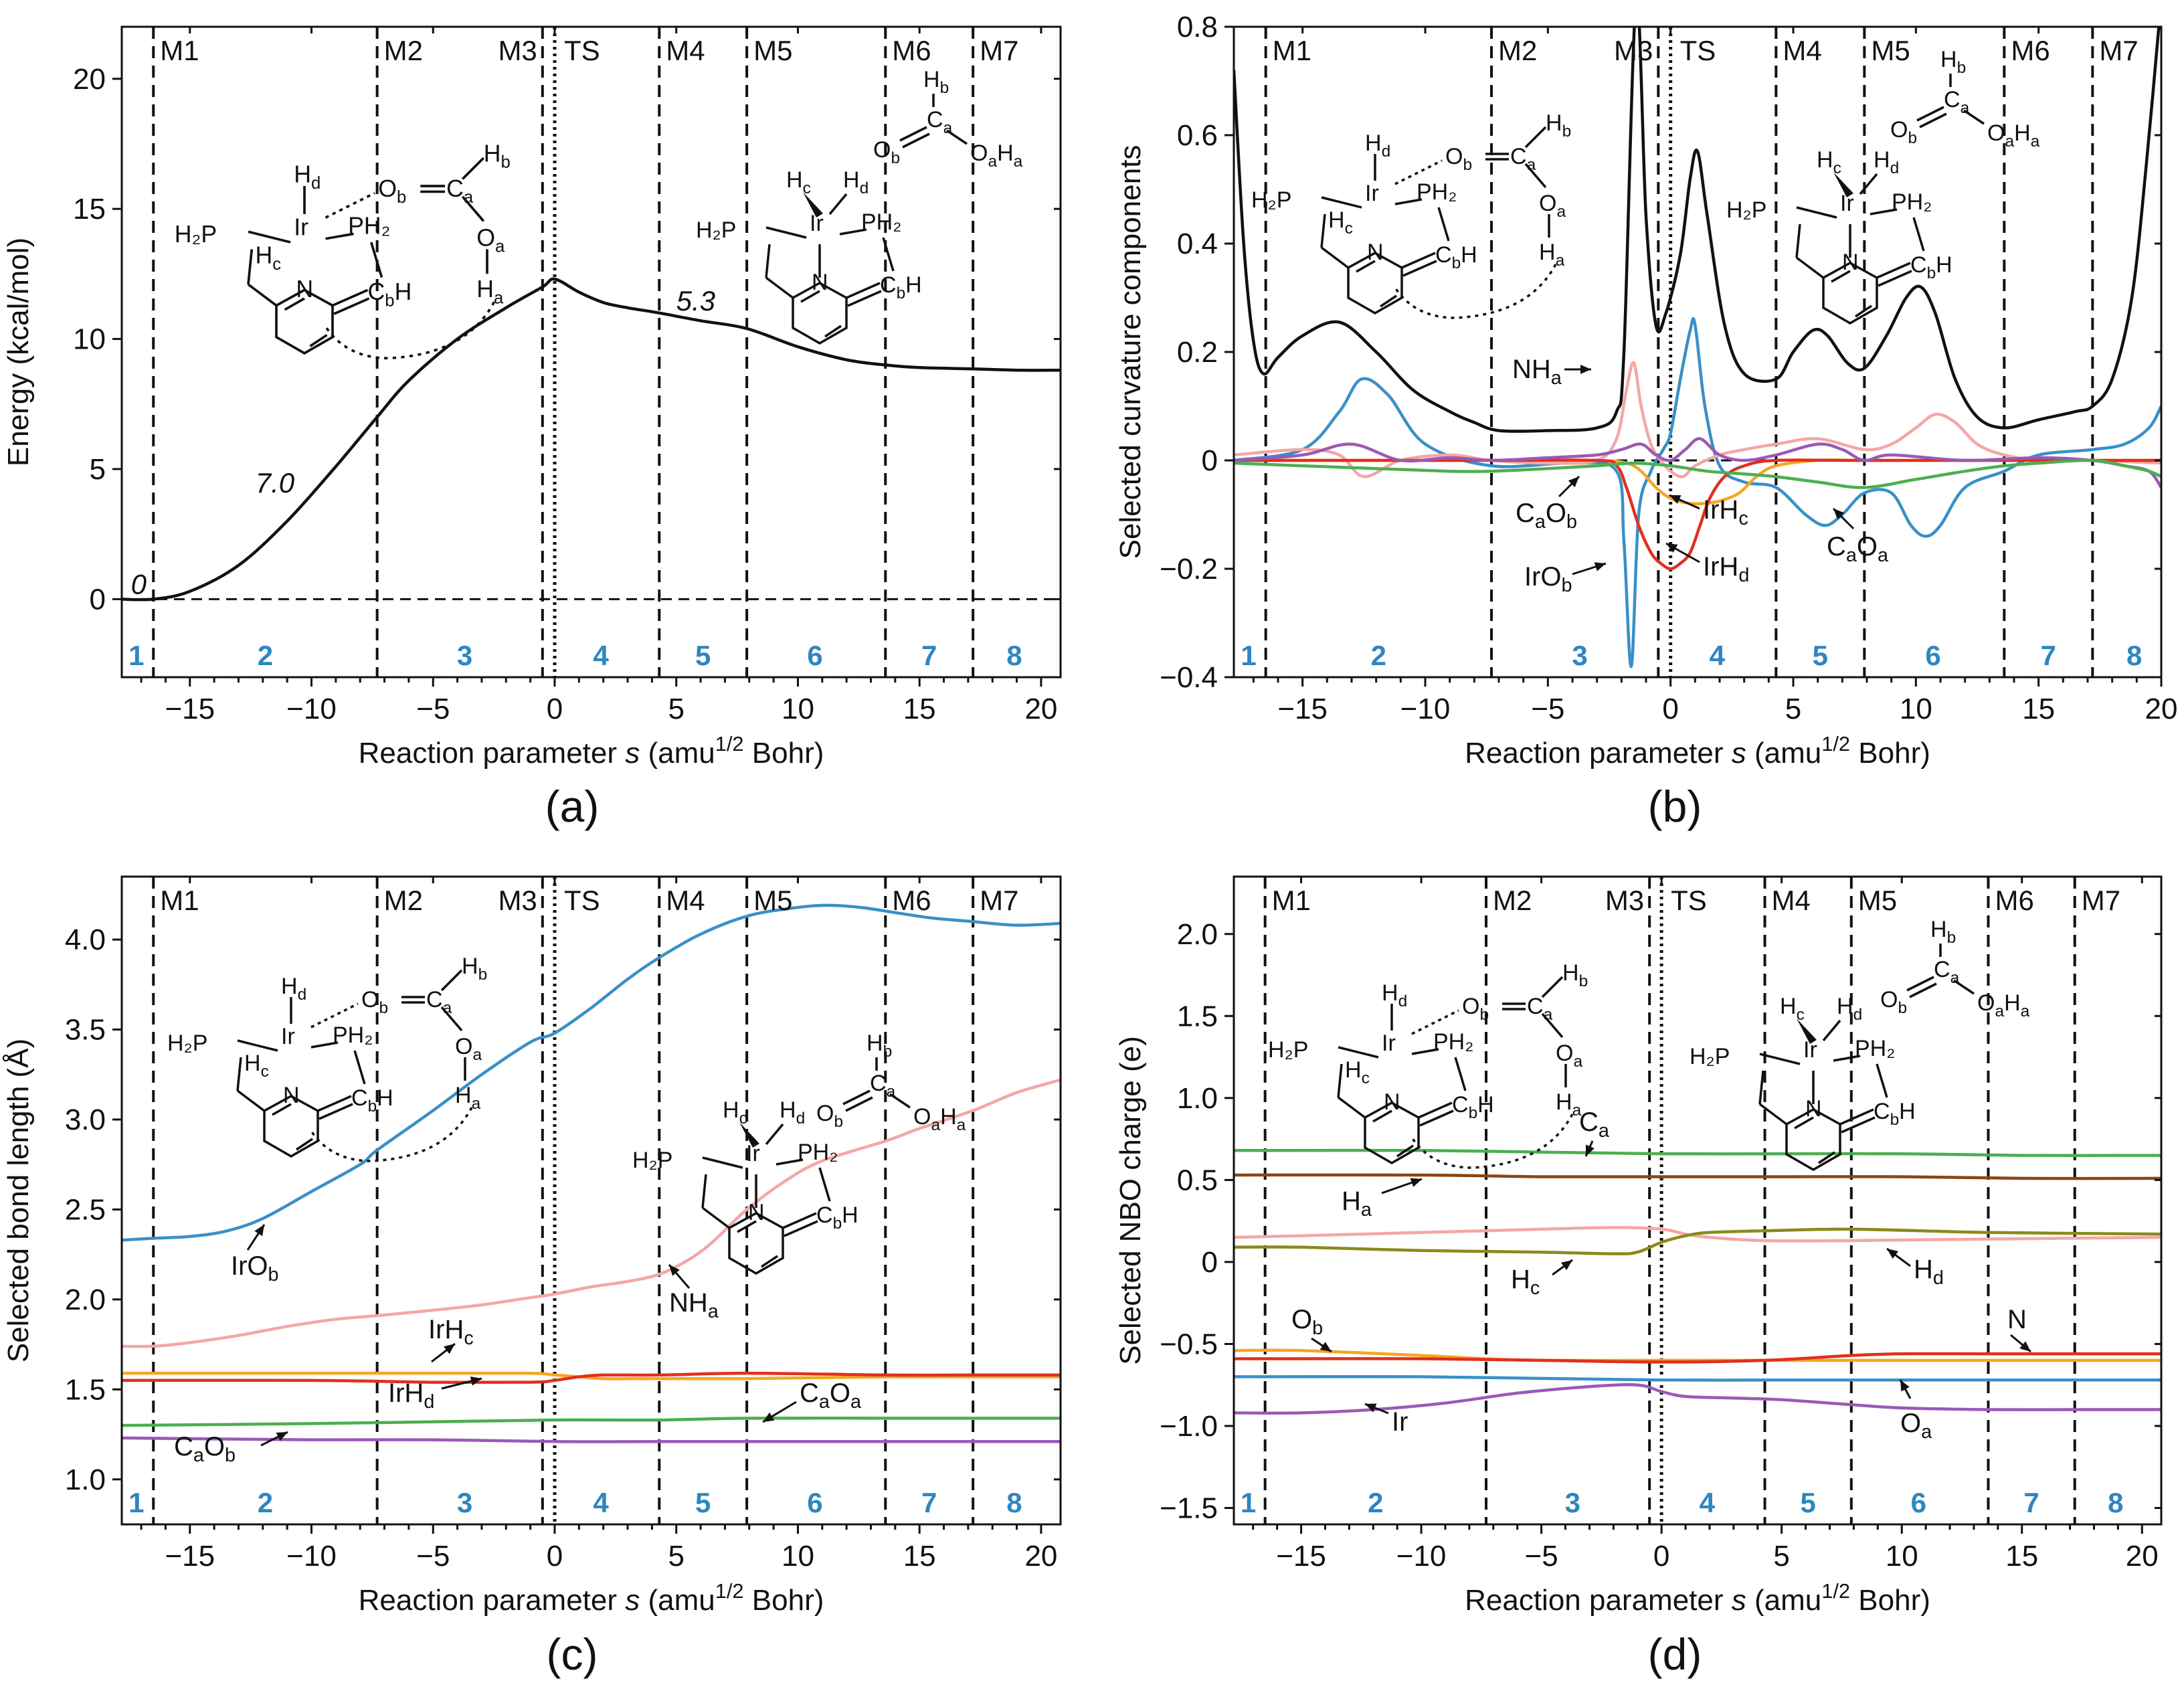  I want to click on x-axis-title-part: s, so click(1739, 753).